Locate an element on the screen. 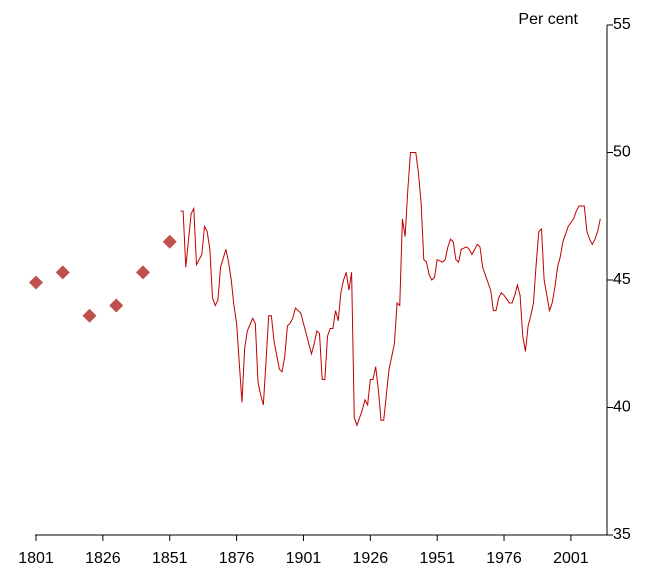 The height and width of the screenshot is (574, 667). y-tick-label: 45 is located at coordinates (622, 279).